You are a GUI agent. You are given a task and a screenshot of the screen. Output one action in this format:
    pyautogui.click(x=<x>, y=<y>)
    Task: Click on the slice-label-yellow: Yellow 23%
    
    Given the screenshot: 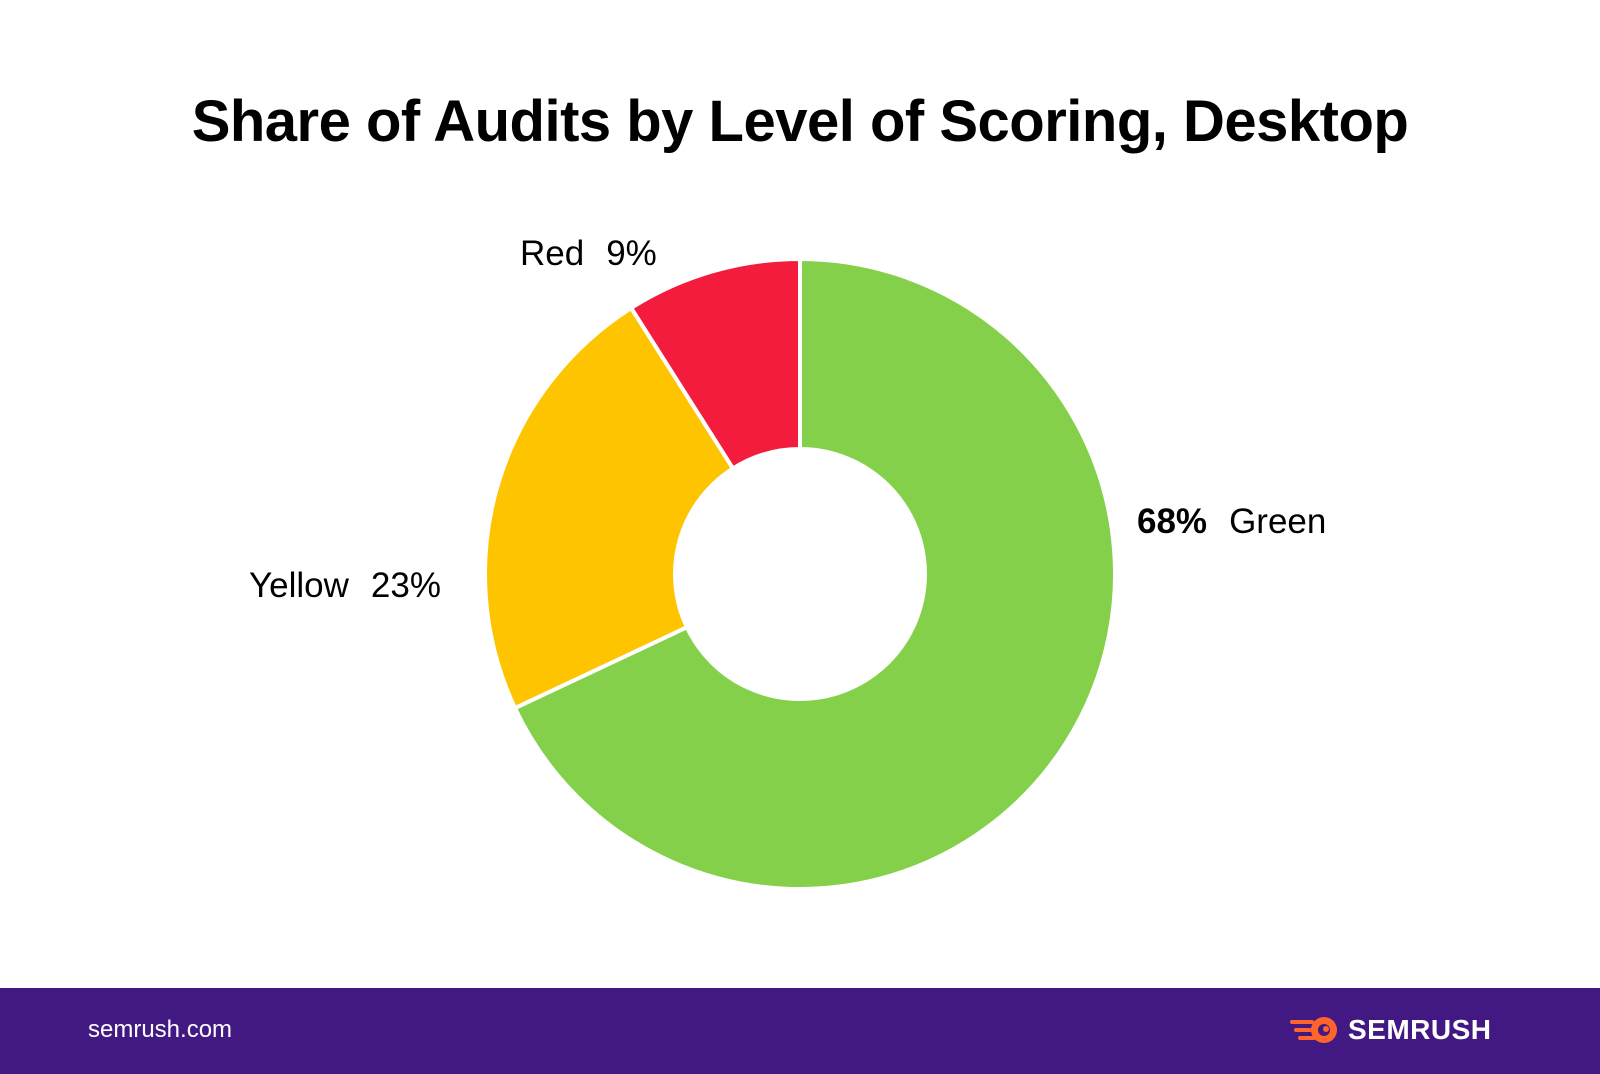 What is the action you would take?
    pyautogui.click(x=345, y=586)
    